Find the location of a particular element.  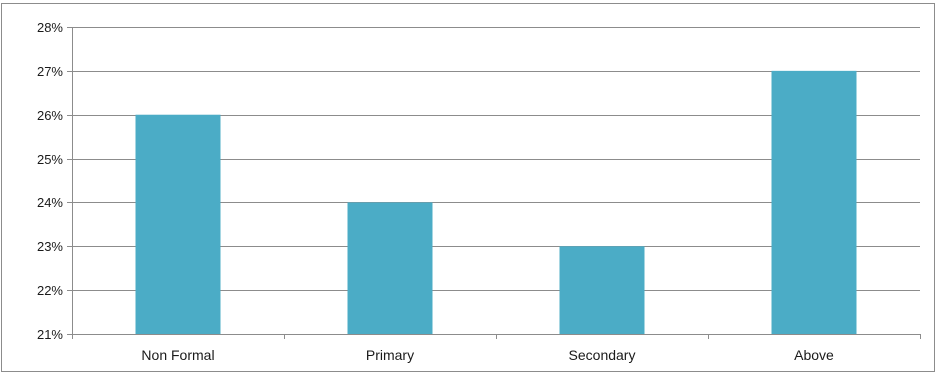

y-tick-label: 26% is located at coordinates (50, 115).